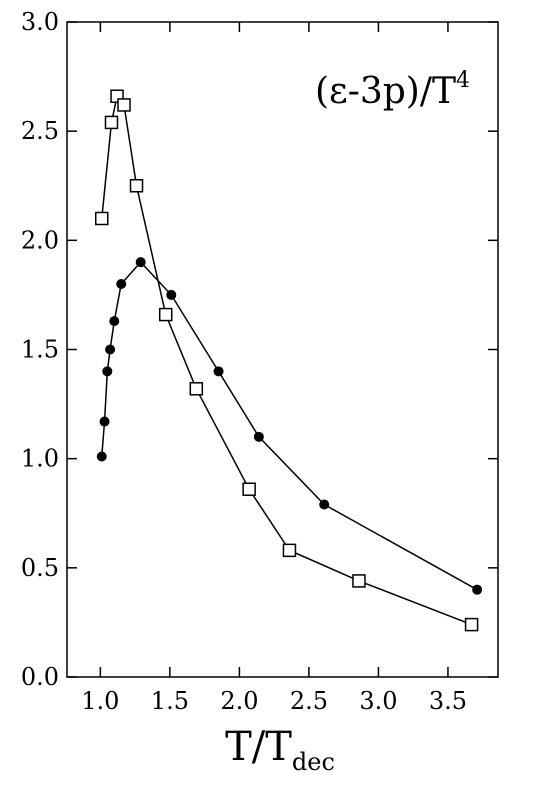 The width and height of the screenshot is (545, 790). What do you see at coordinates (463, 80) in the screenshot?
I see `annotation-sup: 4` at bounding box center [463, 80].